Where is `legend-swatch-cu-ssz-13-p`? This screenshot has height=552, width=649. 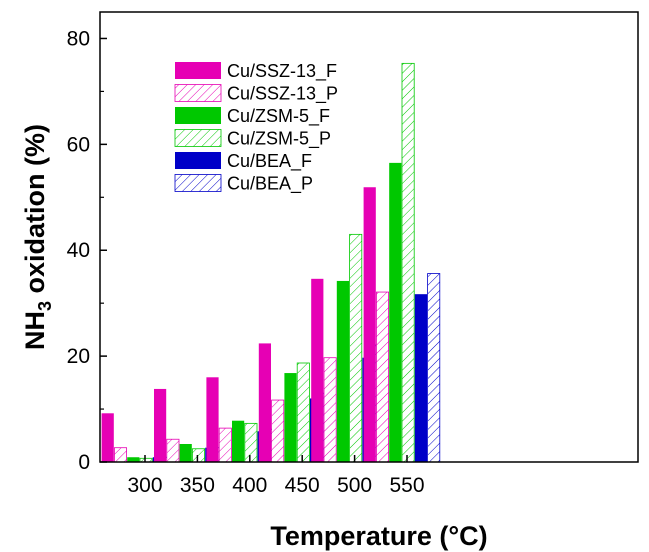 legend-swatch-cu-ssz-13-p is located at coordinates (198, 93).